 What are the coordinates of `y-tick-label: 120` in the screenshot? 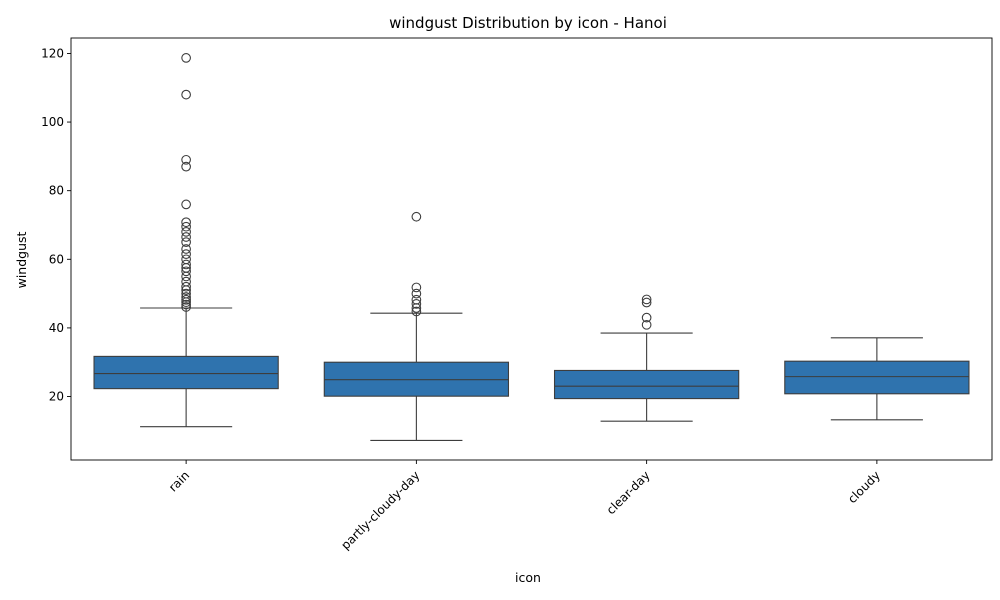 It's located at (52, 53).